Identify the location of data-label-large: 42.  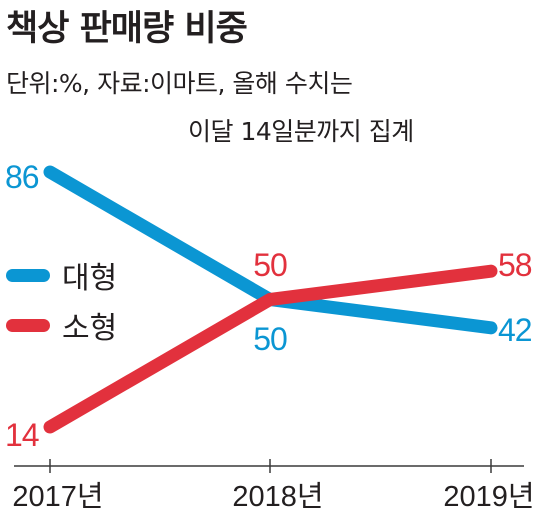
(515, 330).